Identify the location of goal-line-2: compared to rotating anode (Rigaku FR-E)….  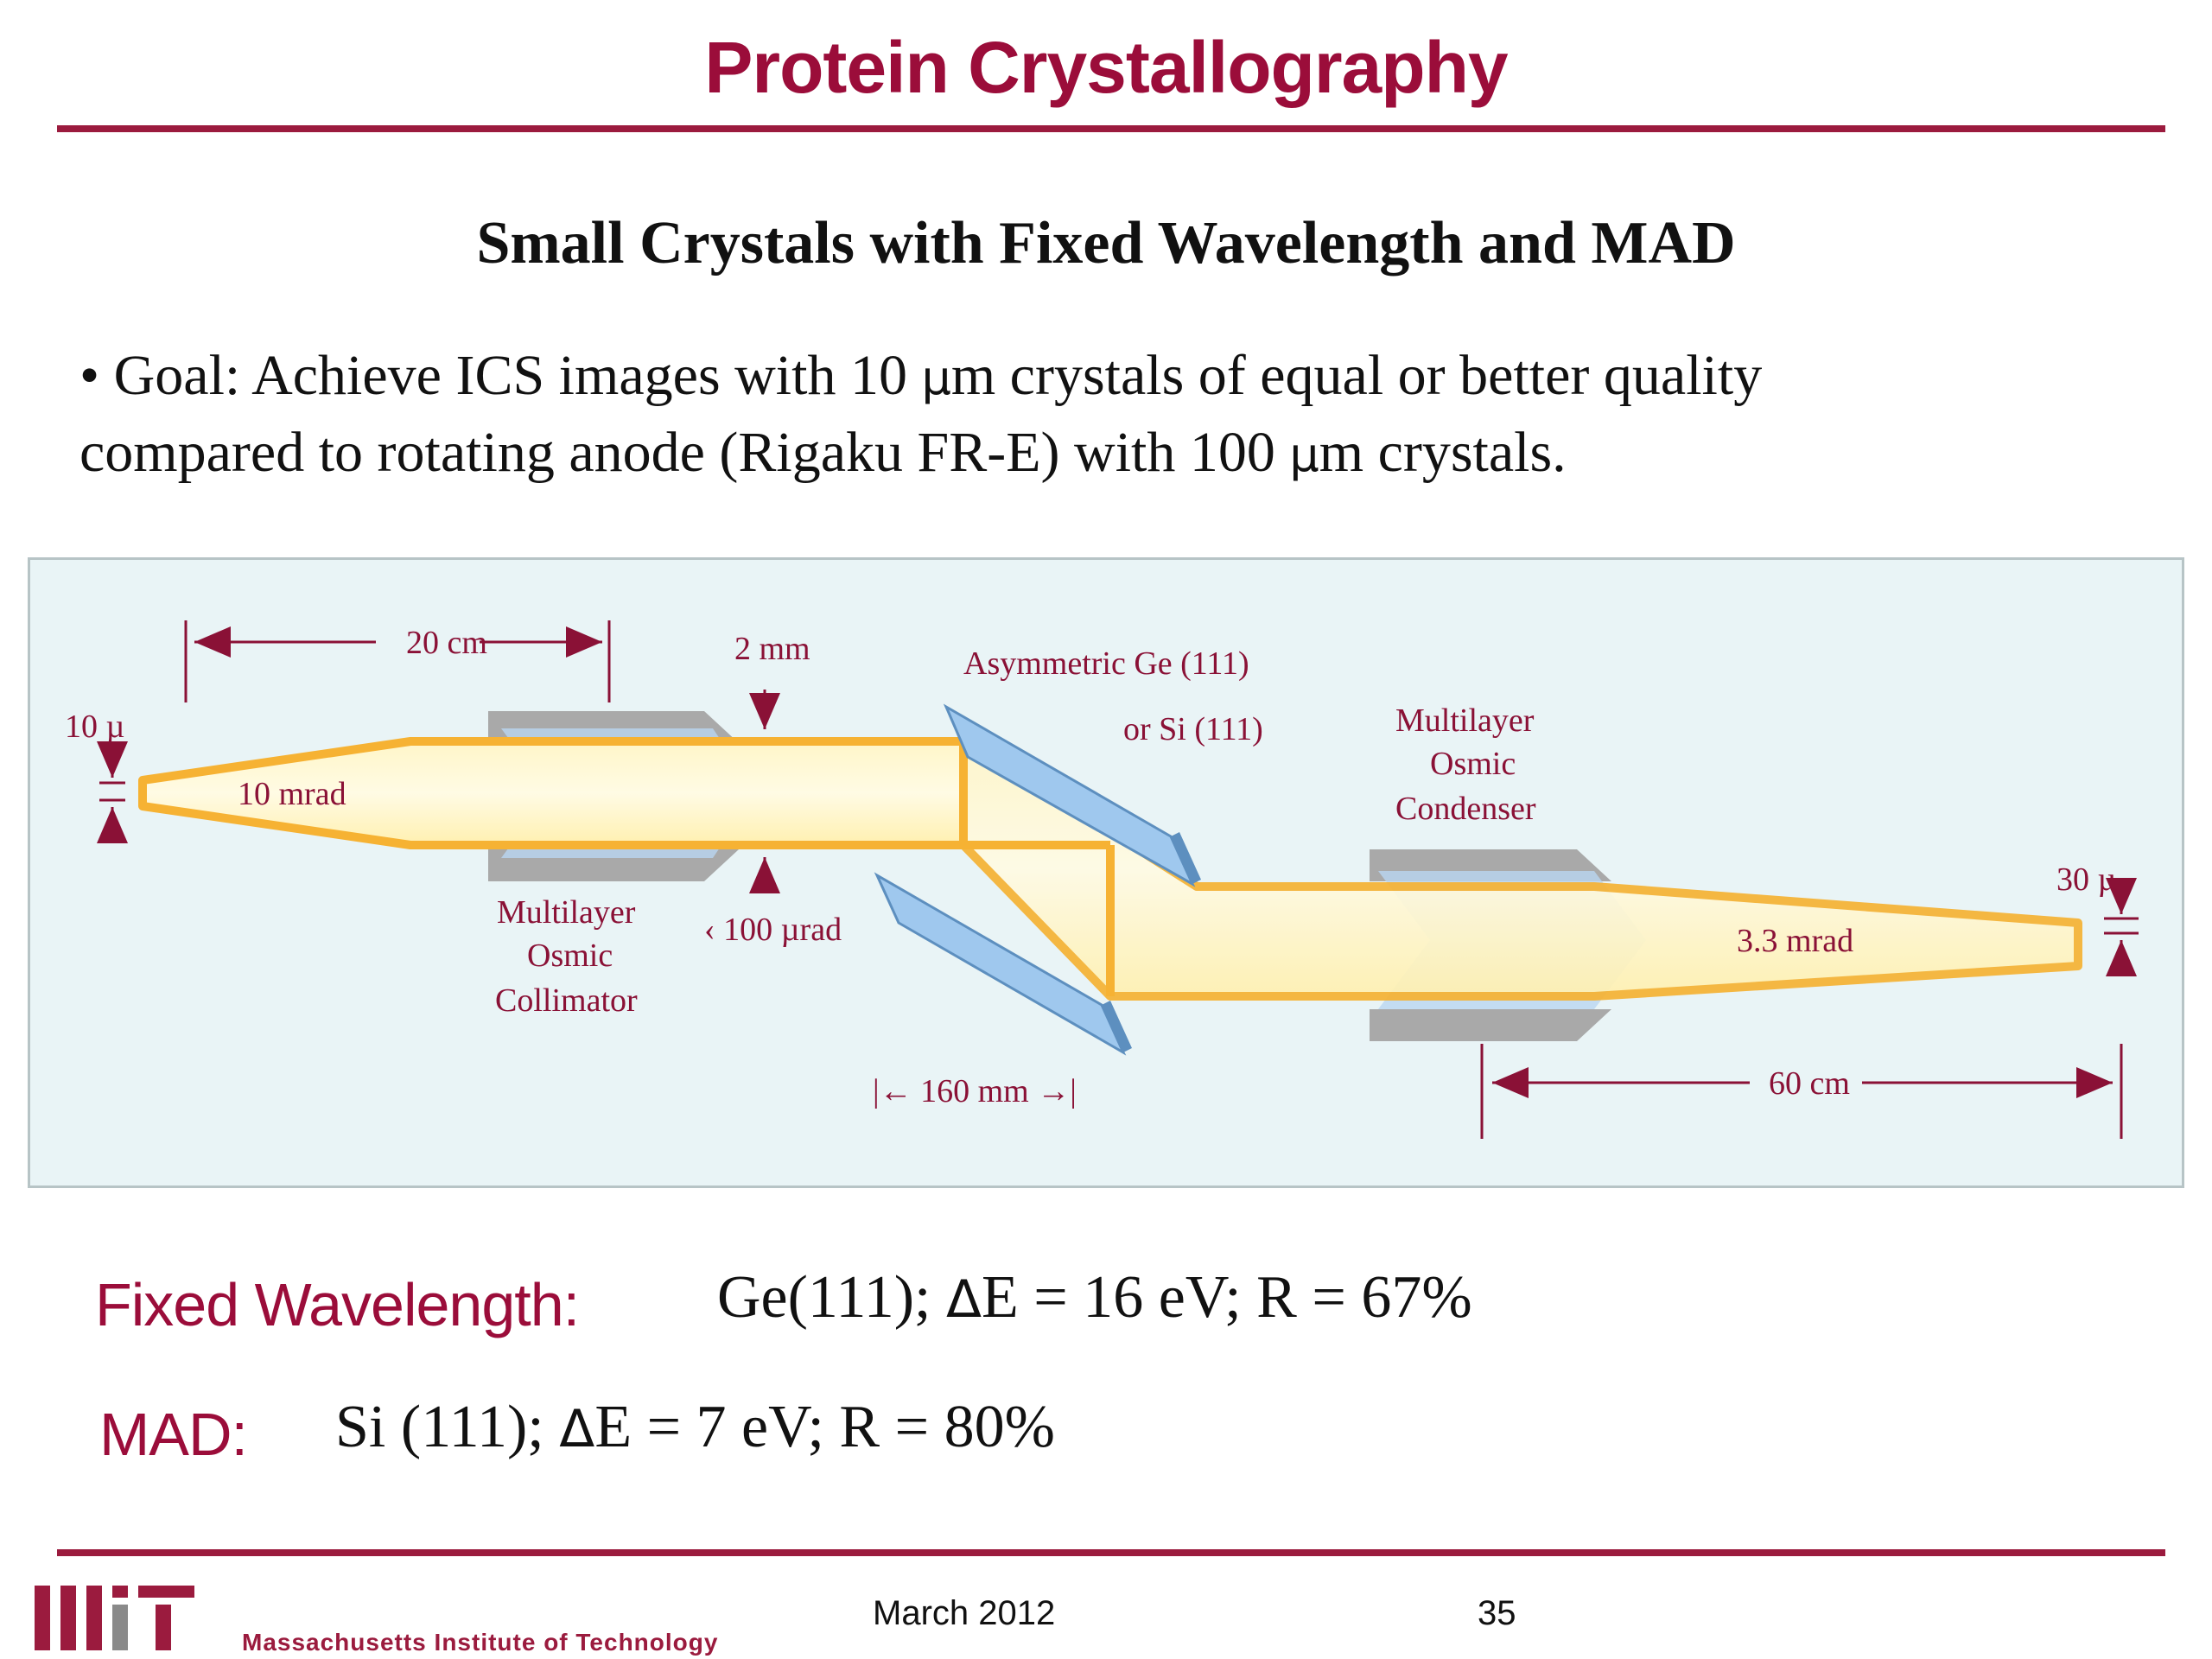
(1107, 454).